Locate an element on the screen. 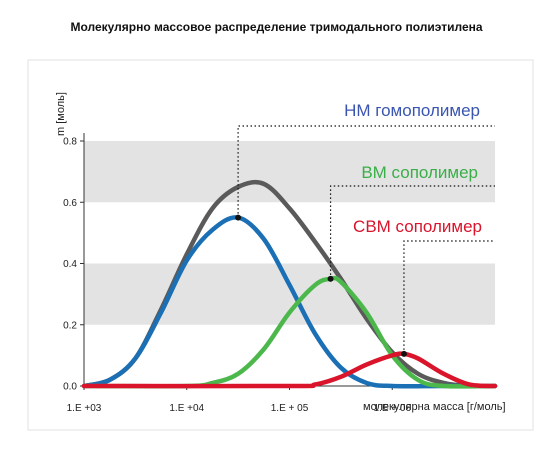  grid-band is located at coordinates (289, 172).